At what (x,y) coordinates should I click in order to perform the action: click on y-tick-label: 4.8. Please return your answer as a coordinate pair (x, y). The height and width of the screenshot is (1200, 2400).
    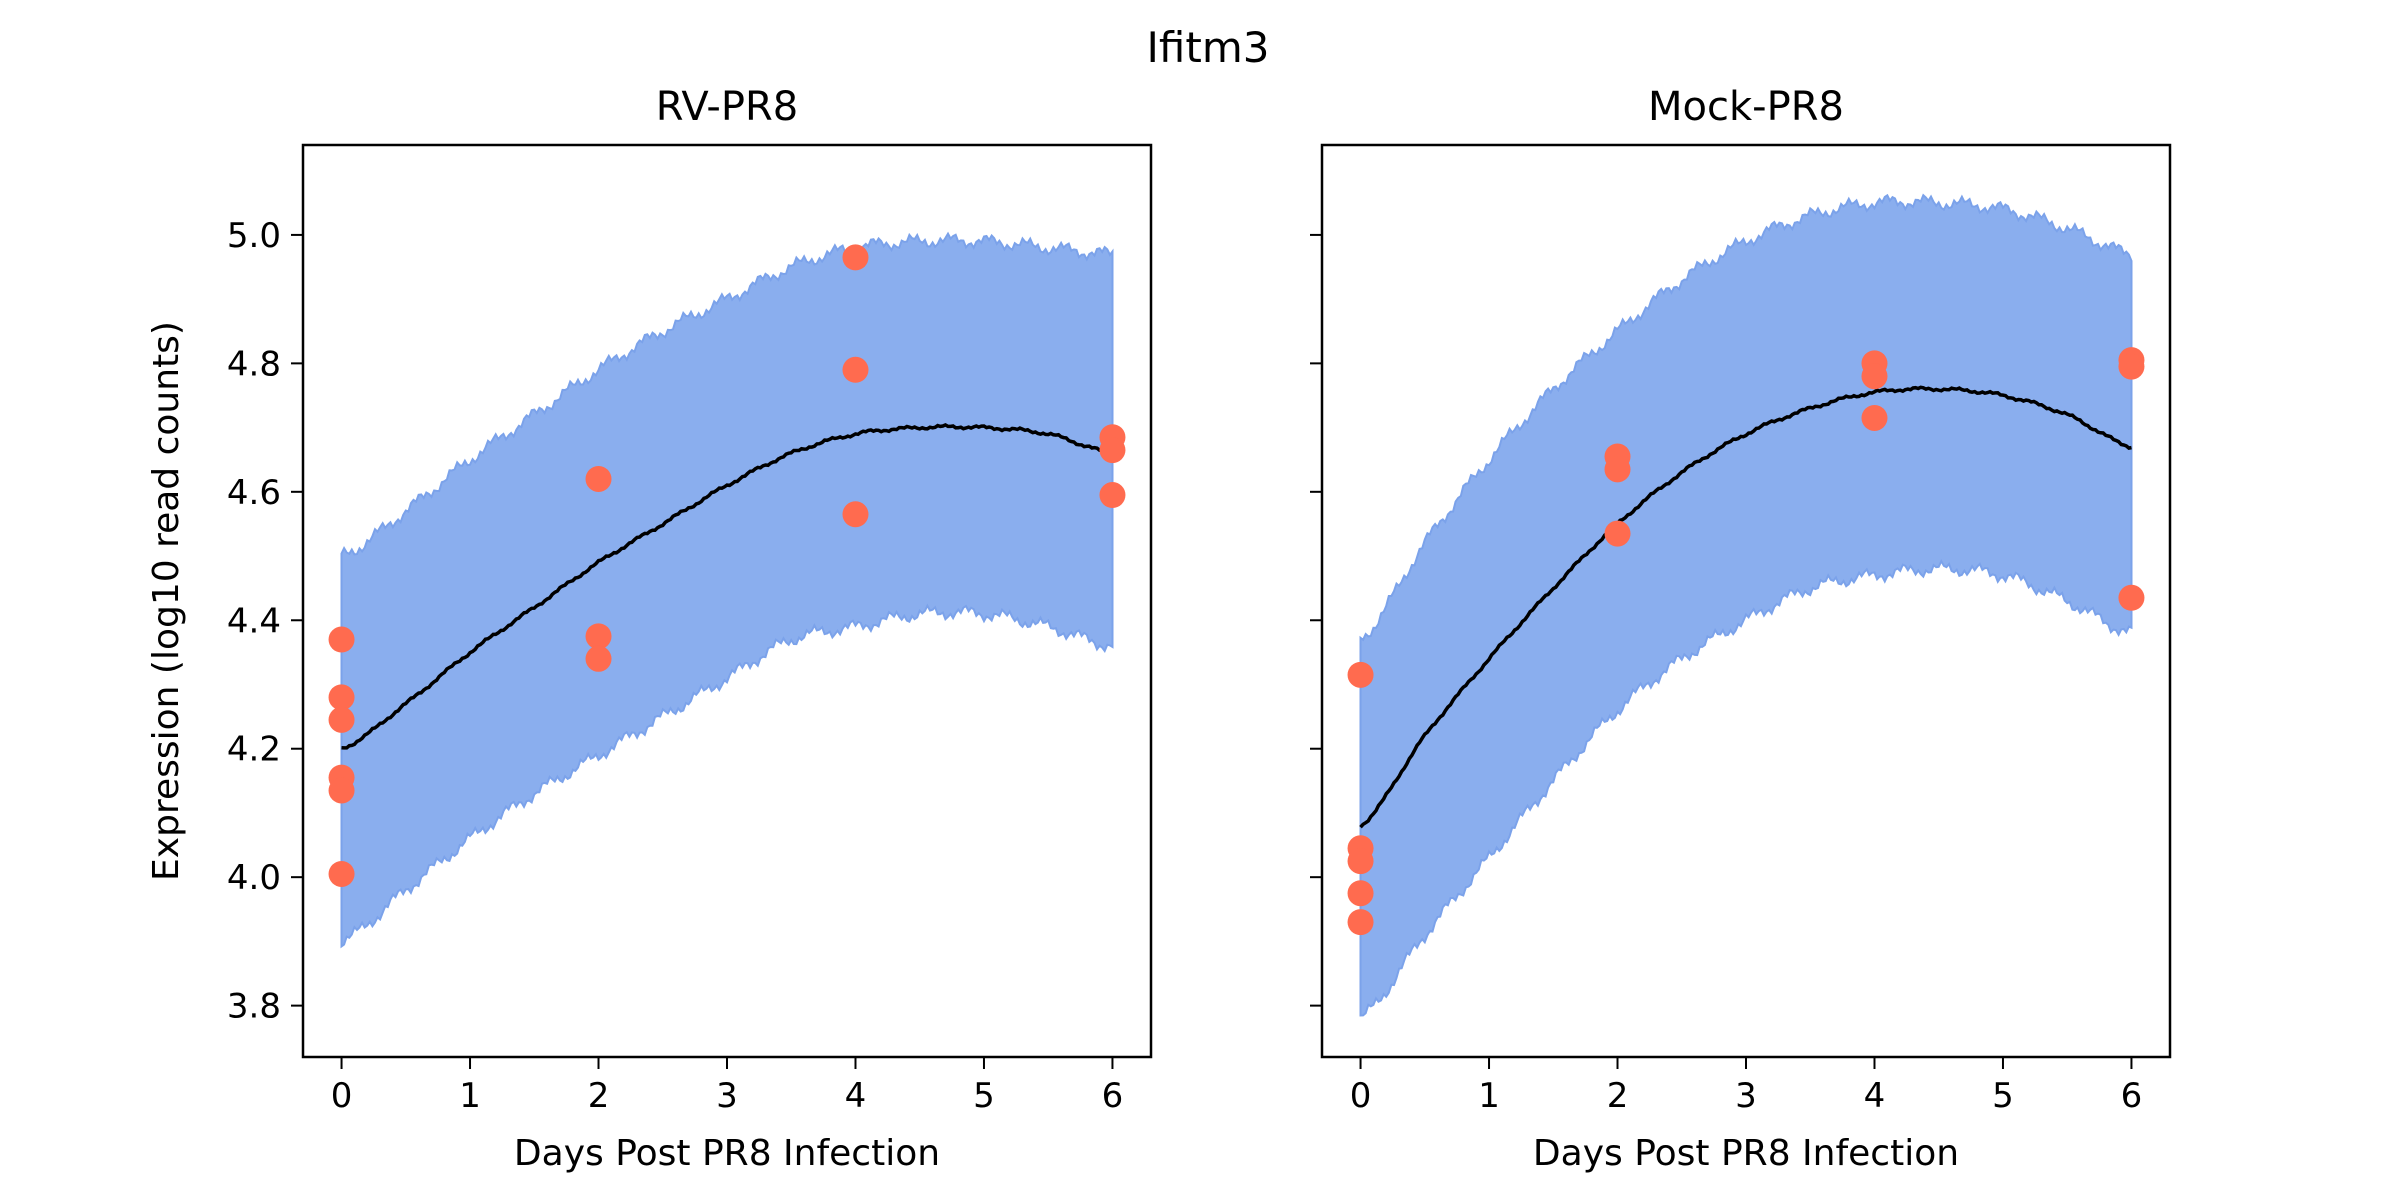
    Looking at the image, I should click on (254, 364).